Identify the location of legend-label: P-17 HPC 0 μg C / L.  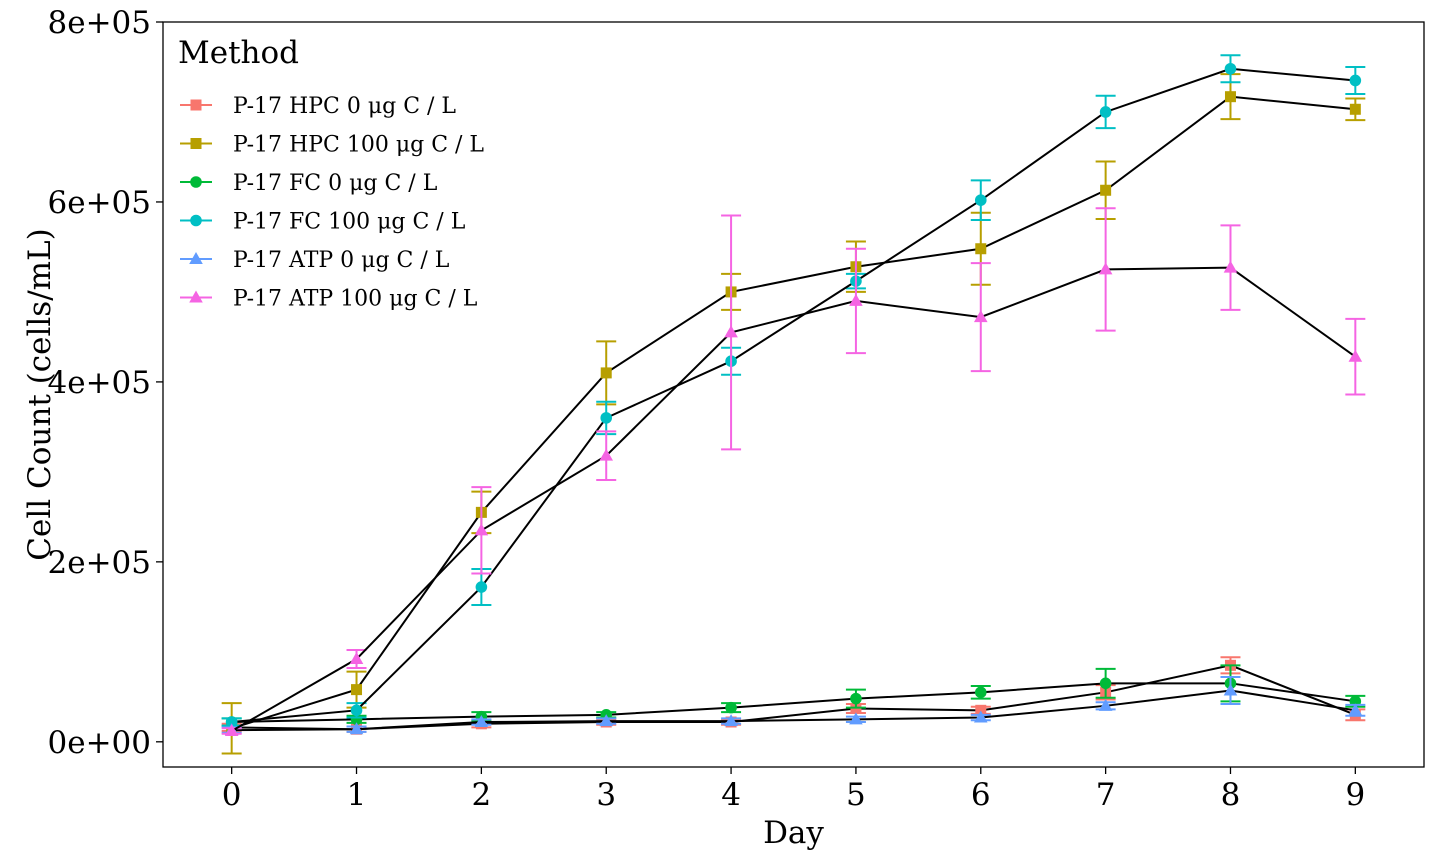
(344, 106).